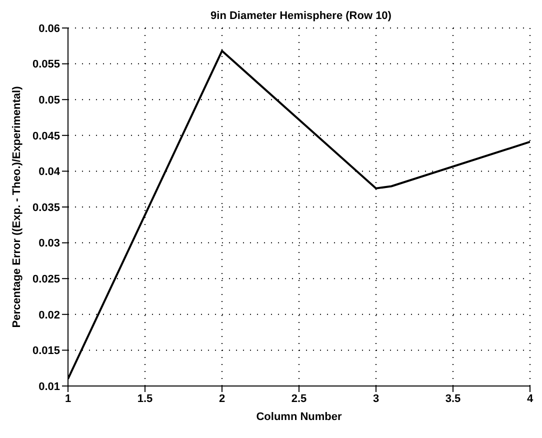  Describe the element at coordinates (46, 351) in the screenshot. I see `y-tick-label: 0.015` at that location.